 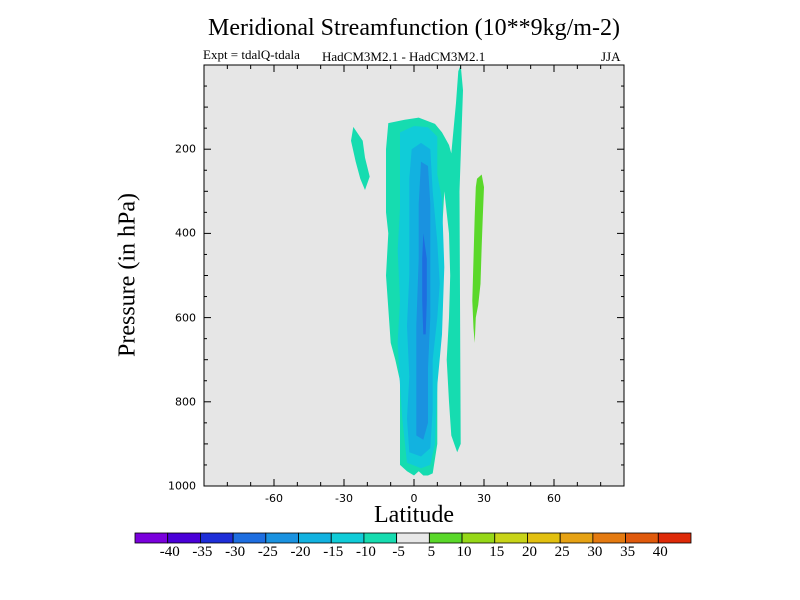 I want to click on x-axis-label: Latitude, so click(x=414, y=515).